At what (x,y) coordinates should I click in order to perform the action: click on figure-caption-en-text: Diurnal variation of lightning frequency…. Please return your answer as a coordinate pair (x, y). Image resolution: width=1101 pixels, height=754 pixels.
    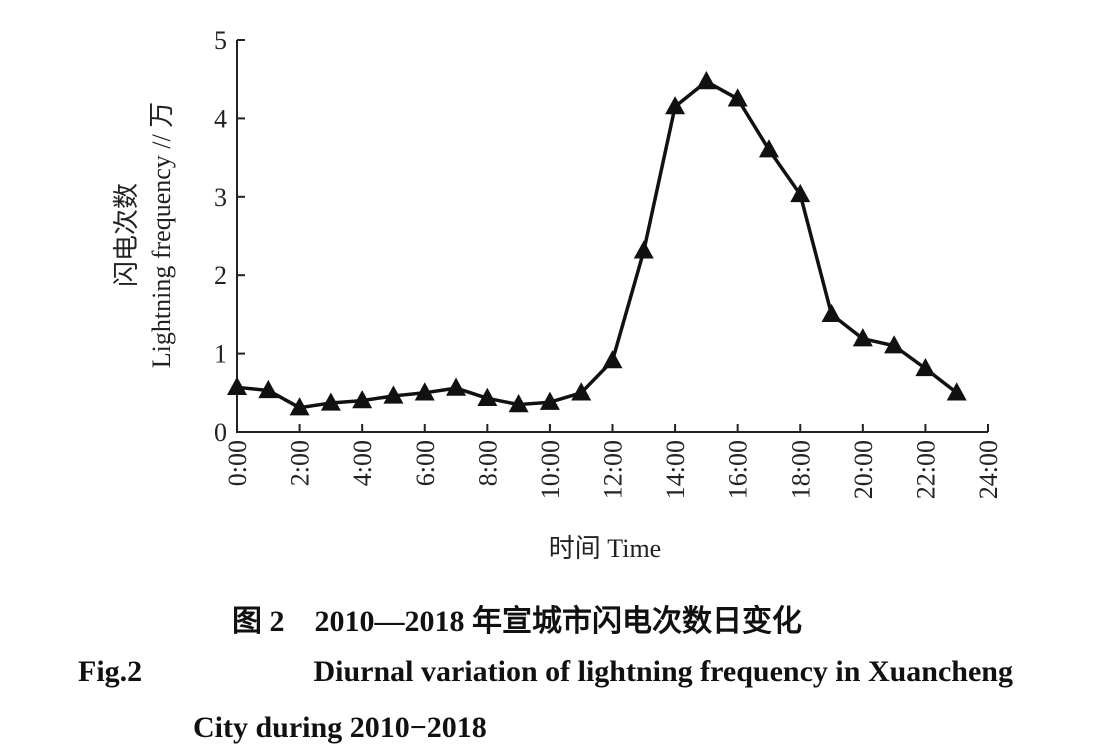
    Looking at the image, I should click on (663, 671).